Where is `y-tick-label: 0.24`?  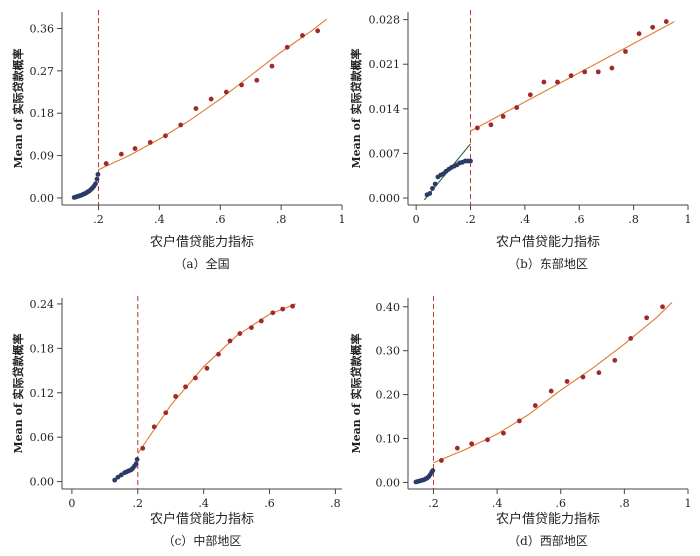 y-tick-label: 0.24 is located at coordinates (42, 304).